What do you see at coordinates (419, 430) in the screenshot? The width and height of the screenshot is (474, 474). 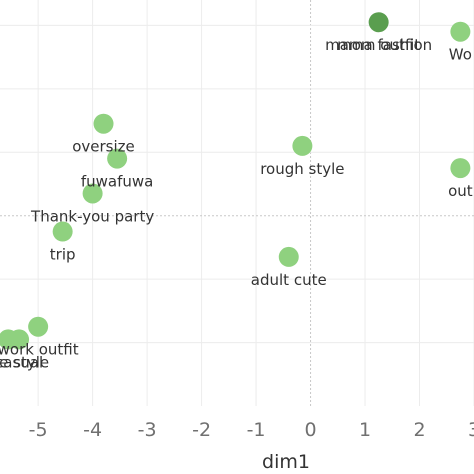 I see `x-tick-label: 2` at bounding box center [419, 430].